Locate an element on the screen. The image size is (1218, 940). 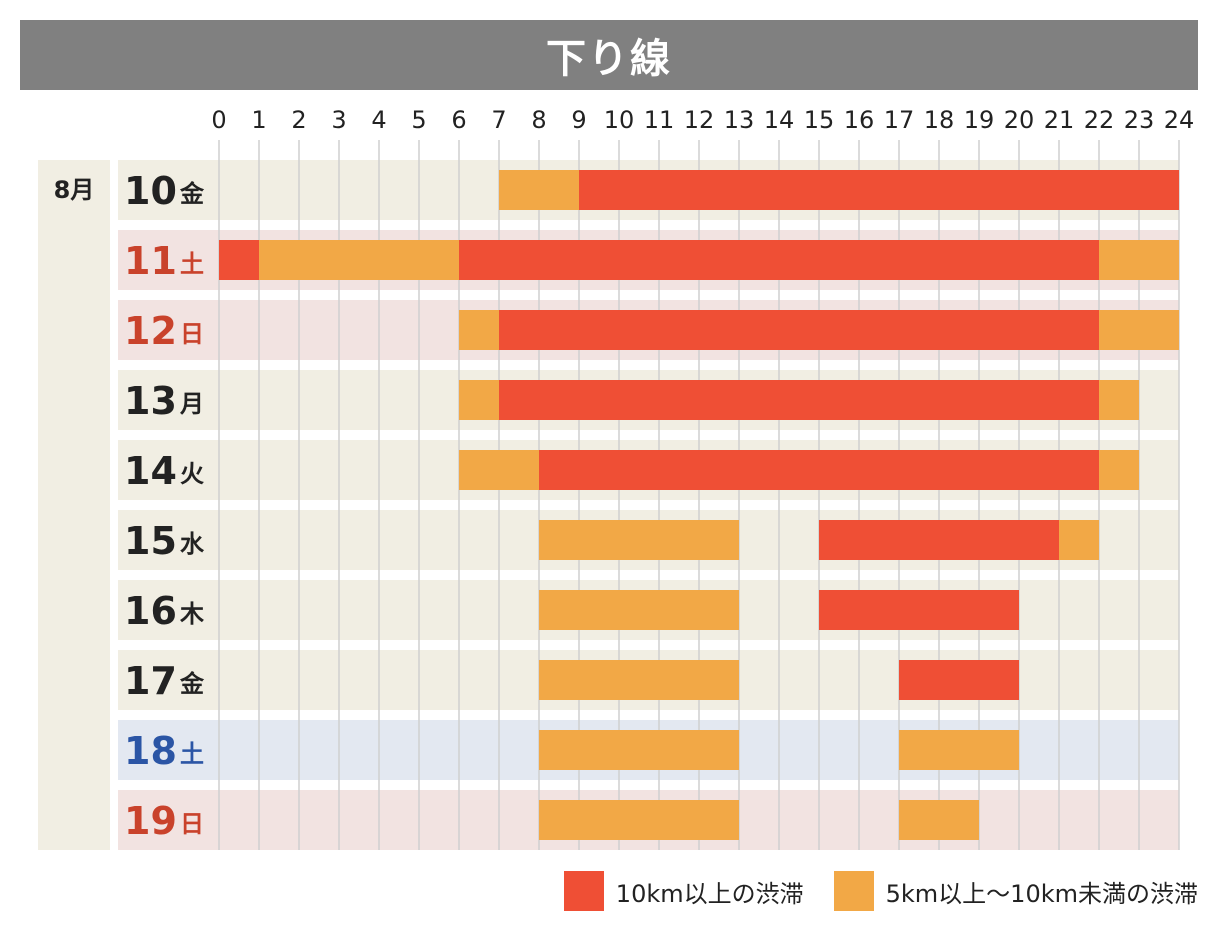
x-tick-label-11: 11 is located at coordinates (659, 120).